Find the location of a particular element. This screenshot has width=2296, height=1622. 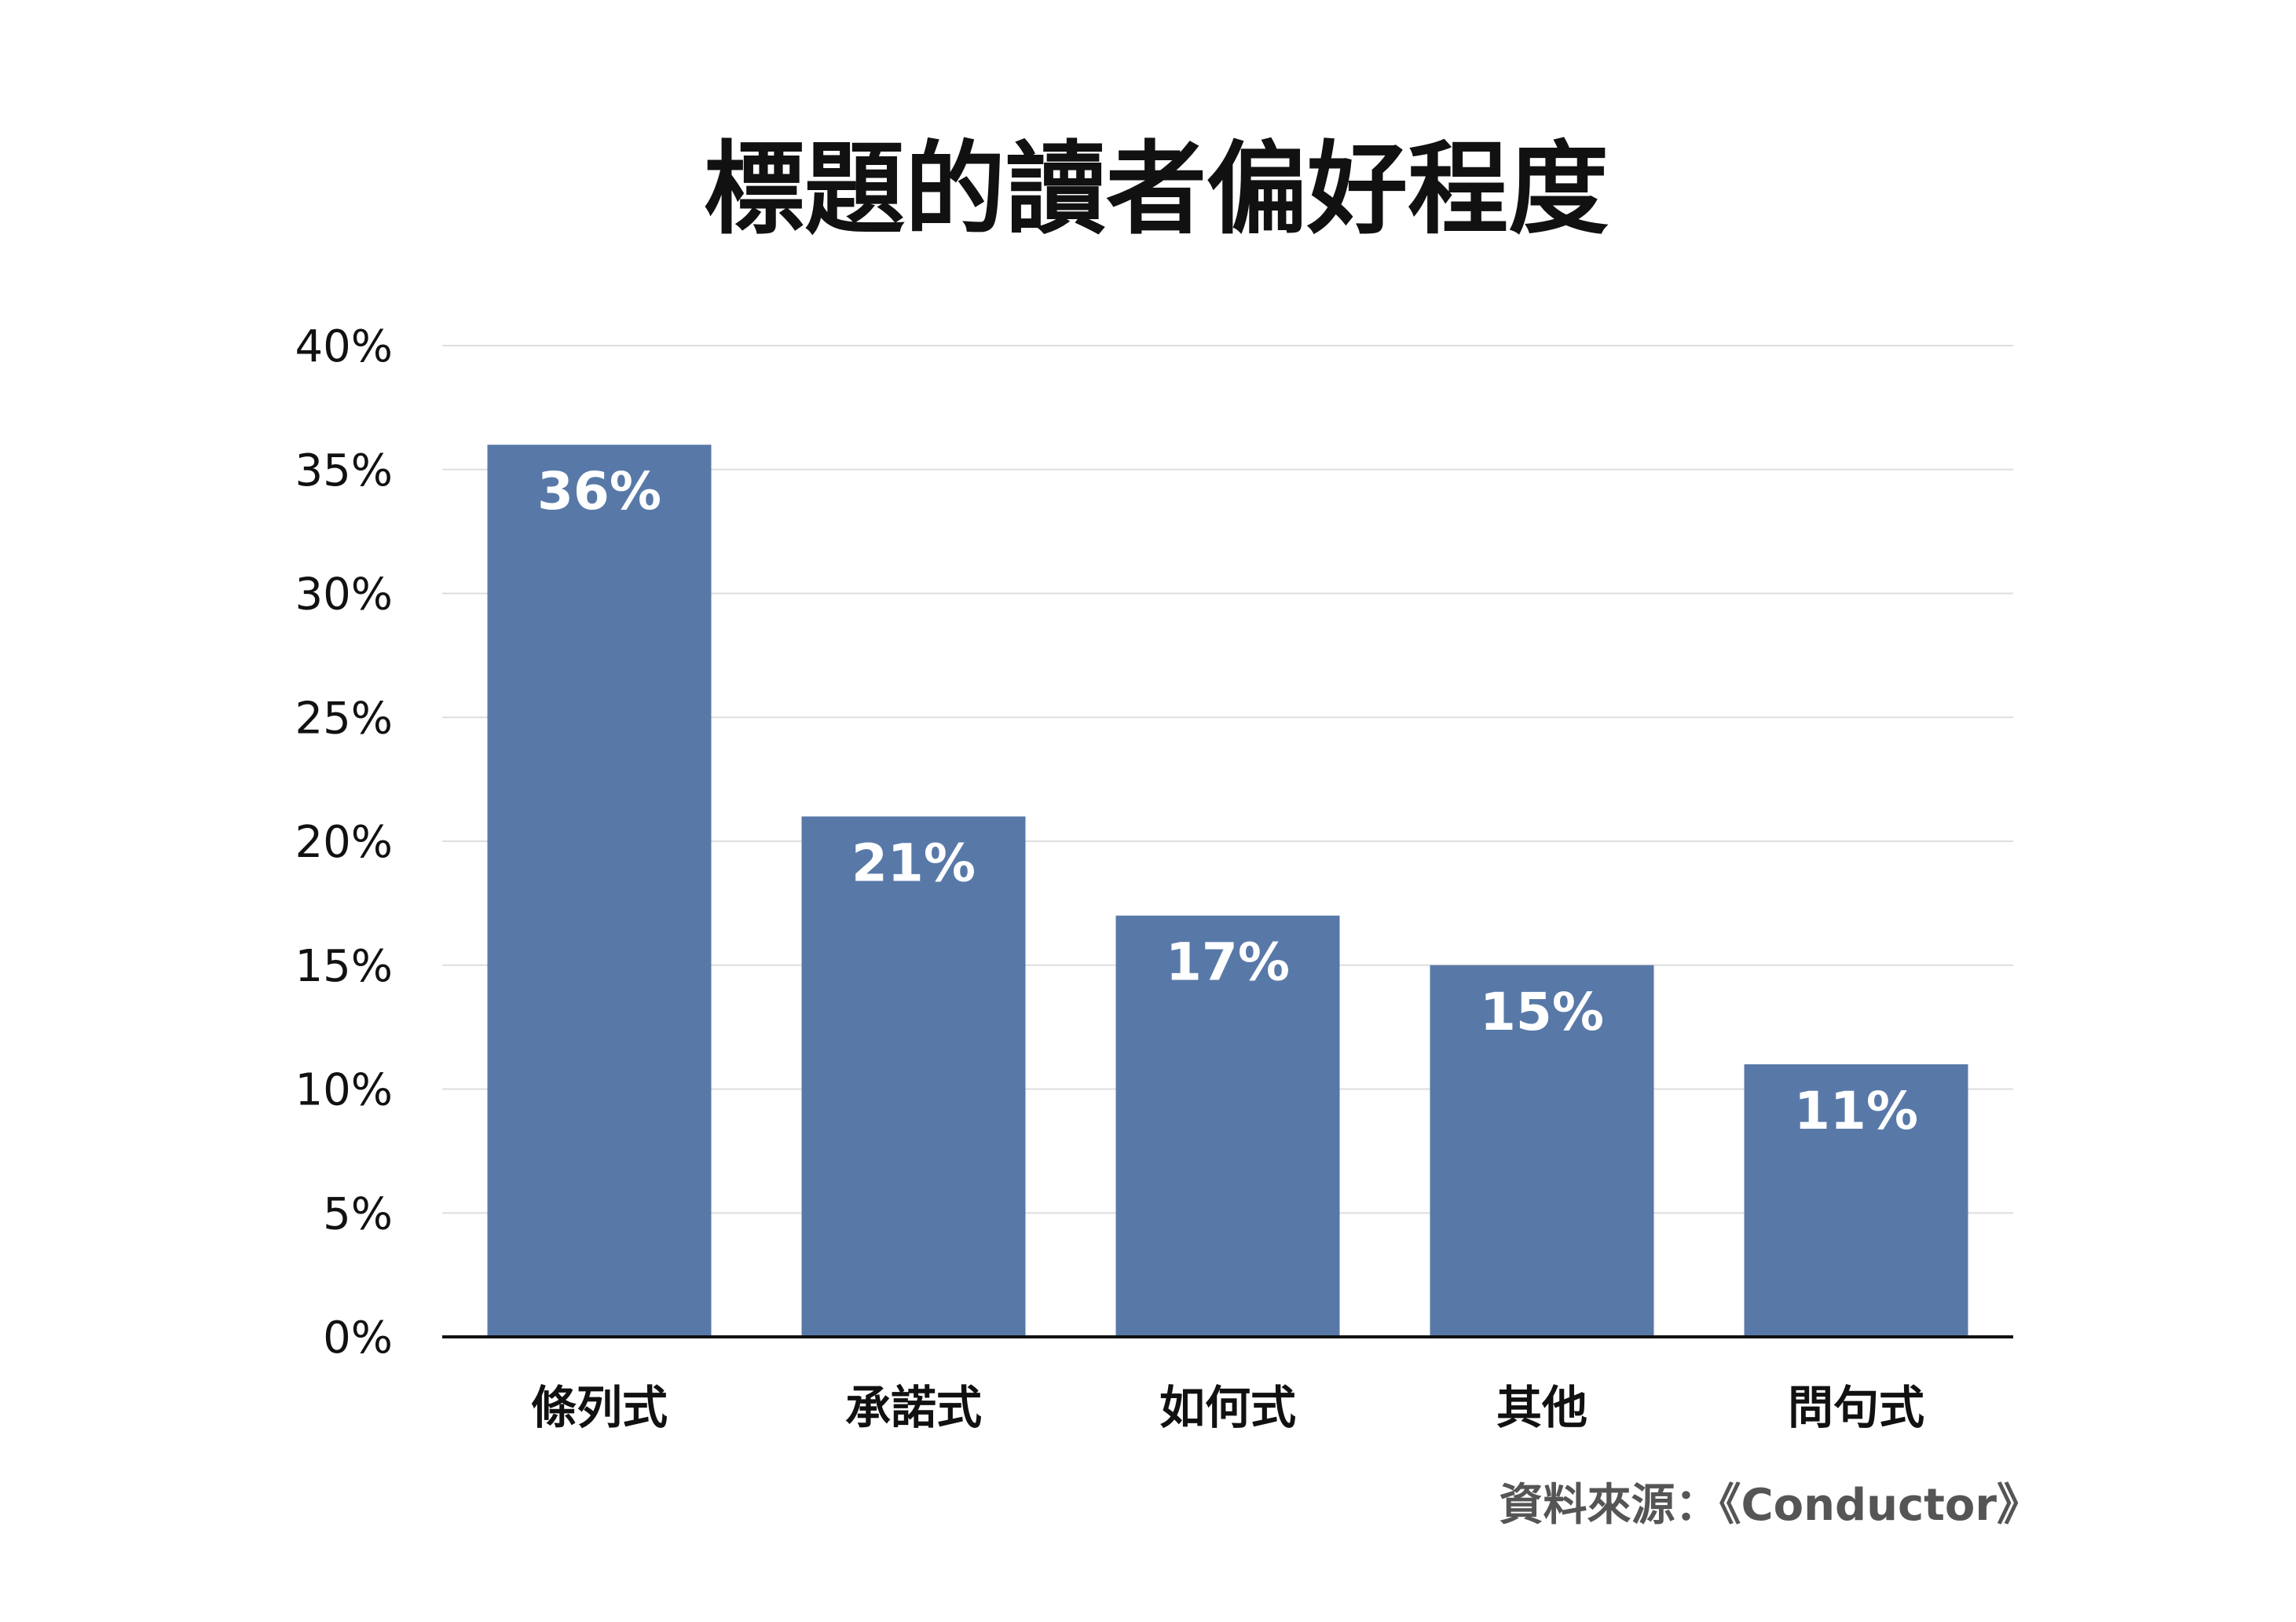

y-tick-label: 20% is located at coordinates (344, 843).